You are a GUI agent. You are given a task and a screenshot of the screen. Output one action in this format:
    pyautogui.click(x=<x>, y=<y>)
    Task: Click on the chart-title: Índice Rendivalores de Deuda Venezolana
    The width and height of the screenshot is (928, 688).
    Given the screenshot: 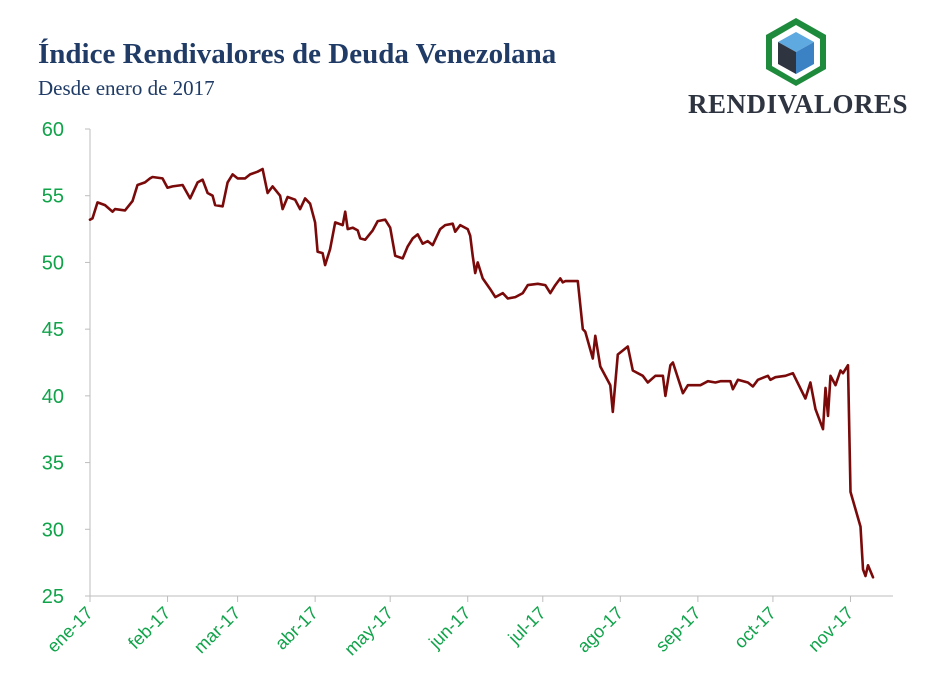 What is the action you would take?
    pyautogui.click(x=297, y=54)
    